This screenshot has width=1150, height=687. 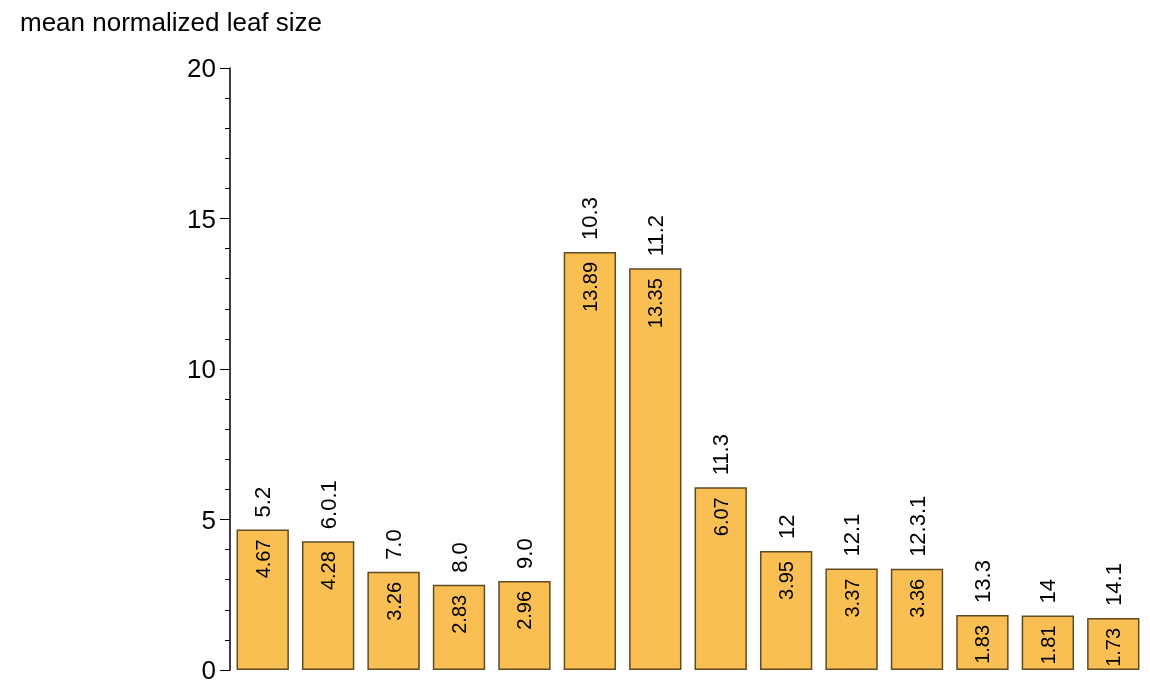 What do you see at coordinates (459, 614) in the screenshot?
I see `data-label: 2.83` at bounding box center [459, 614].